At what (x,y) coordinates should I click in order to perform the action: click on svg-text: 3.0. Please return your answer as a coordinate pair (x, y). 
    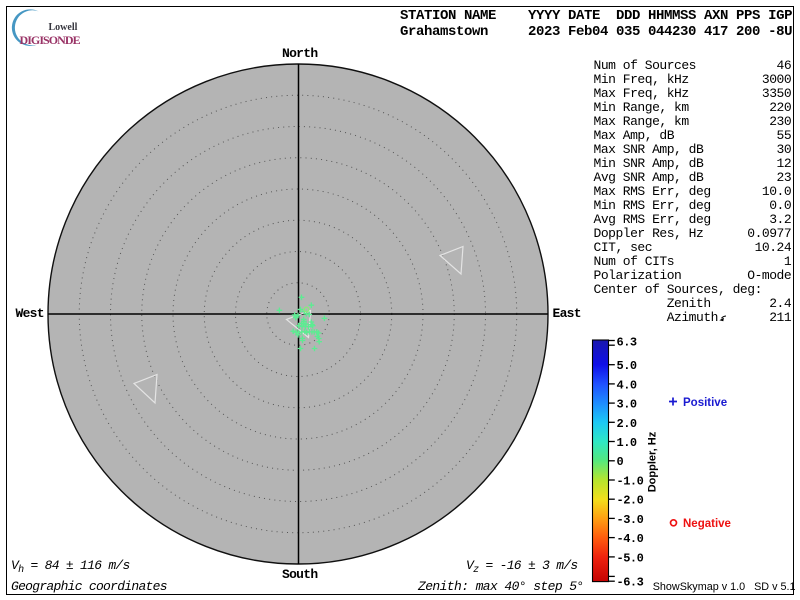
    Looking at the image, I should click on (627, 405).